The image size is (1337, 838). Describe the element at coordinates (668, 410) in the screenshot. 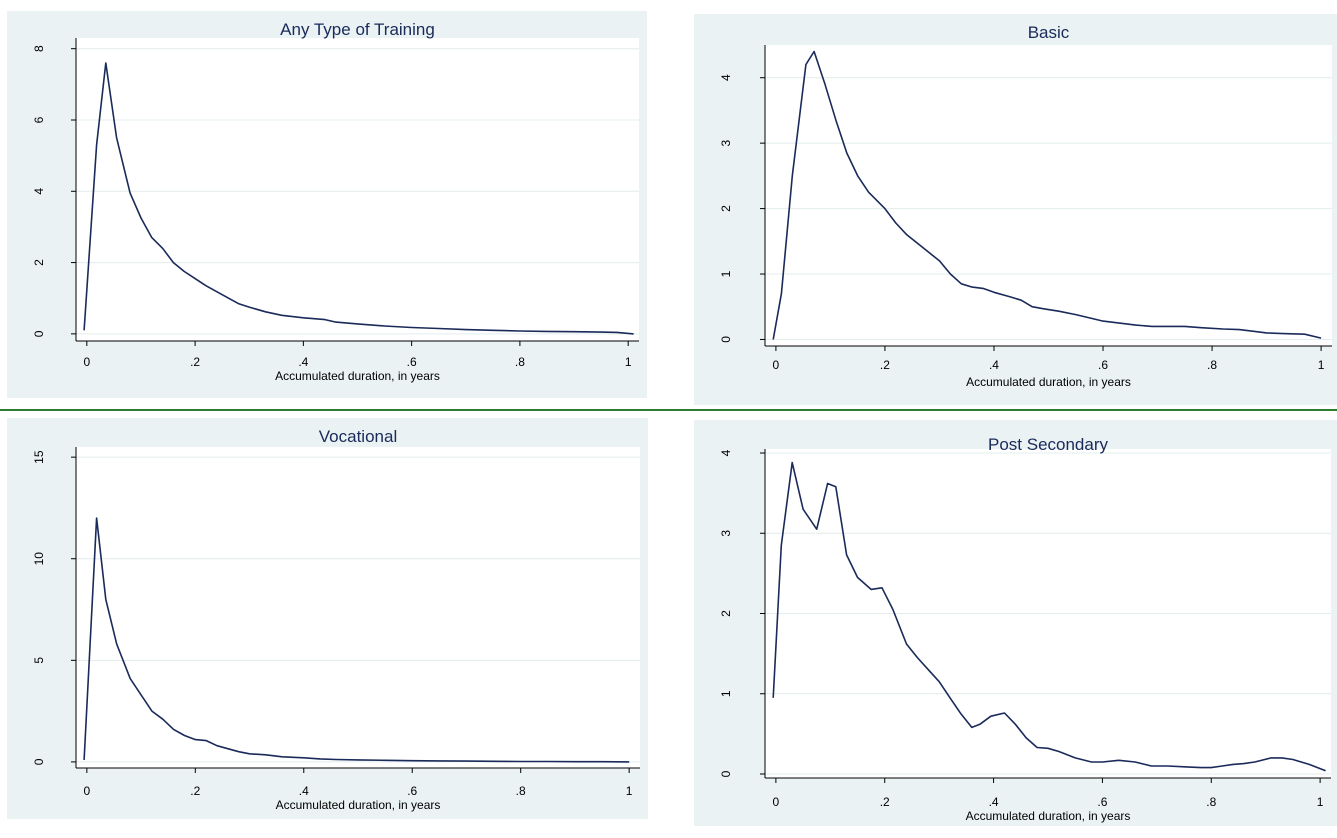

I see `panel-divider` at that location.